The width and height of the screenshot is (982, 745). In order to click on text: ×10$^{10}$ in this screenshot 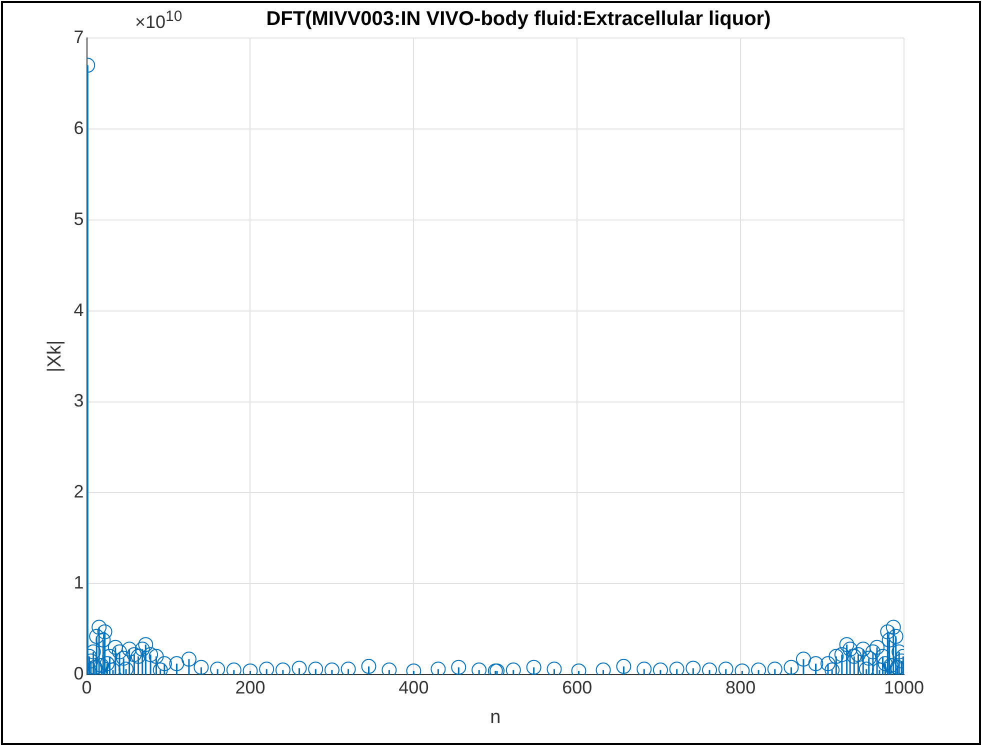, I will do `click(158, 20)`.